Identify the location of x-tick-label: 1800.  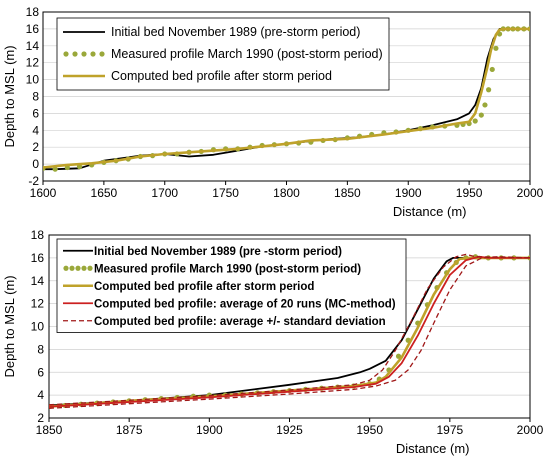
(286, 193).